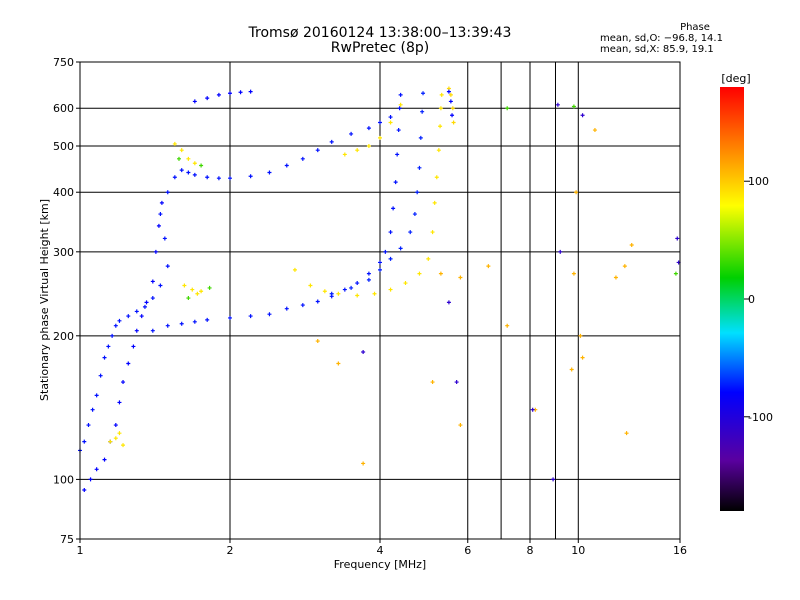 Image resolution: width=800 pixels, height=600 pixels. I want to click on y-tick-label: 500, so click(63, 146).